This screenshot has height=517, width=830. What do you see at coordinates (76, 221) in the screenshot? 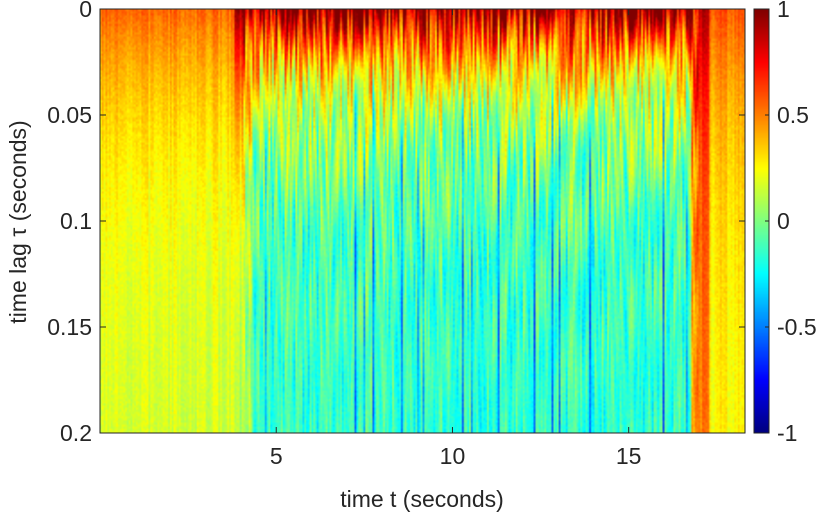
I see `y-tick-label: 0.1` at bounding box center [76, 221].